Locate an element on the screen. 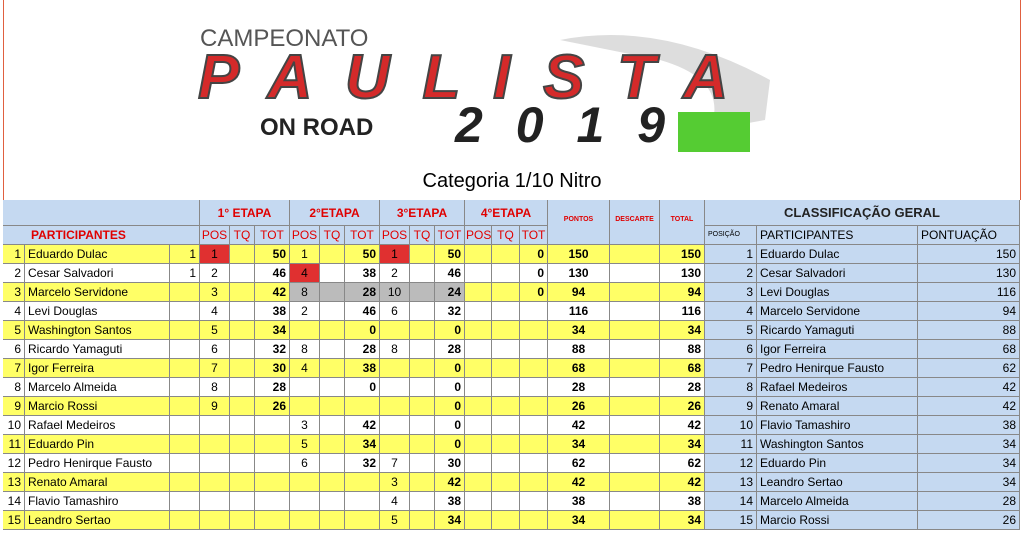 This screenshot has width=1024, height=535. table-cell: 5 is located at coordinates (215, 330).